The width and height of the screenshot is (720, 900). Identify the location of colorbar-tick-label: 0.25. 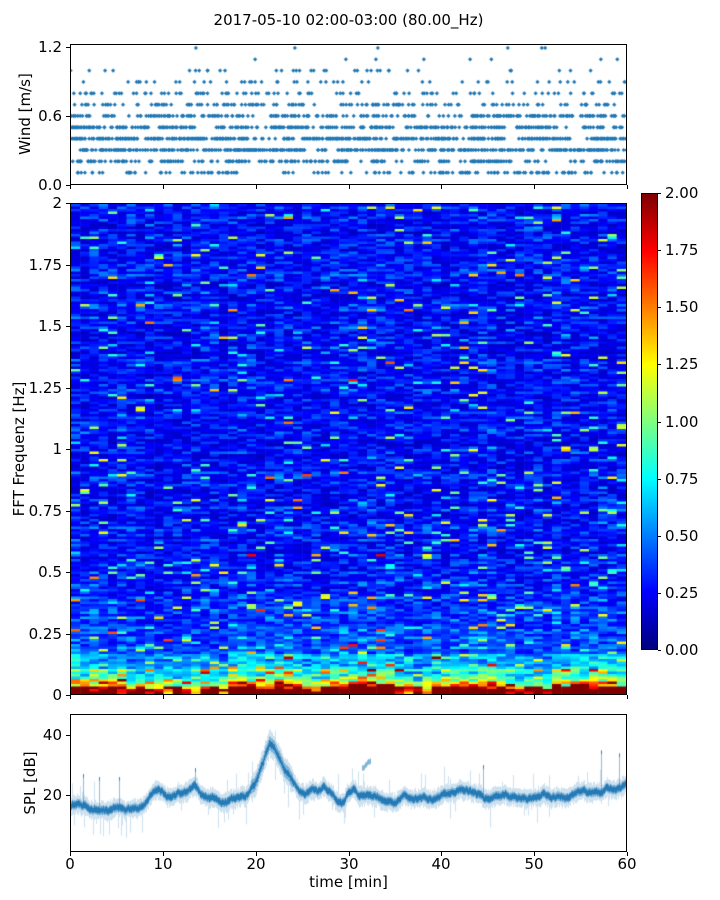
(682, 593).